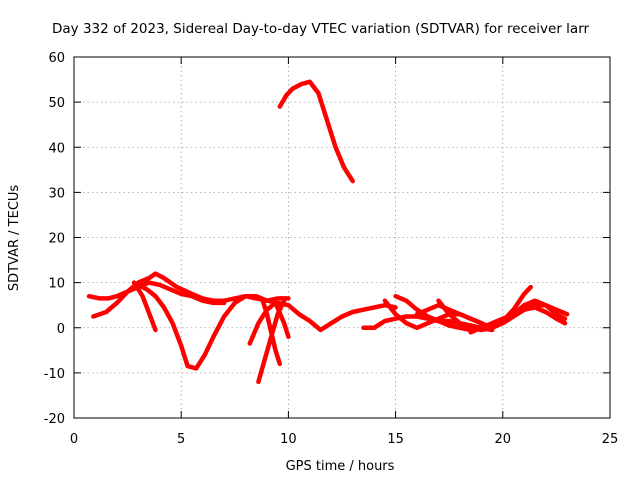  I want to click on x-tick-label: 15, so click(395, 439).